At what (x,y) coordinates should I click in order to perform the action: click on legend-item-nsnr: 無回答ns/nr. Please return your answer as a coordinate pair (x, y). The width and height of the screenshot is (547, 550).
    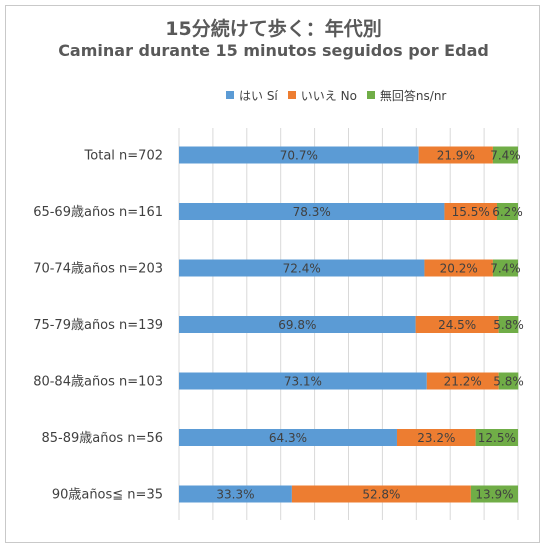
    Looking at the image, I should click on (406, 95).